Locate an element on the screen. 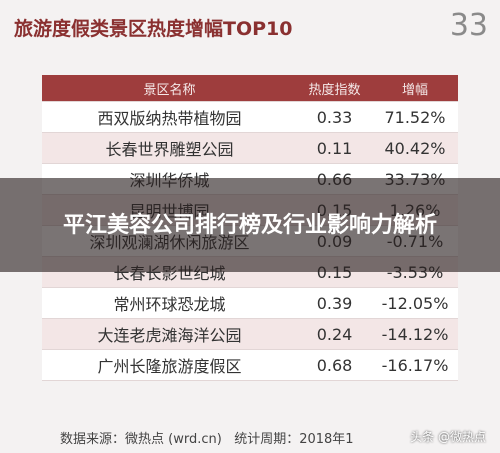  table-row: 广州长隆旅游度假区 0.68 -16.17% is located at coordinates (250, 365).